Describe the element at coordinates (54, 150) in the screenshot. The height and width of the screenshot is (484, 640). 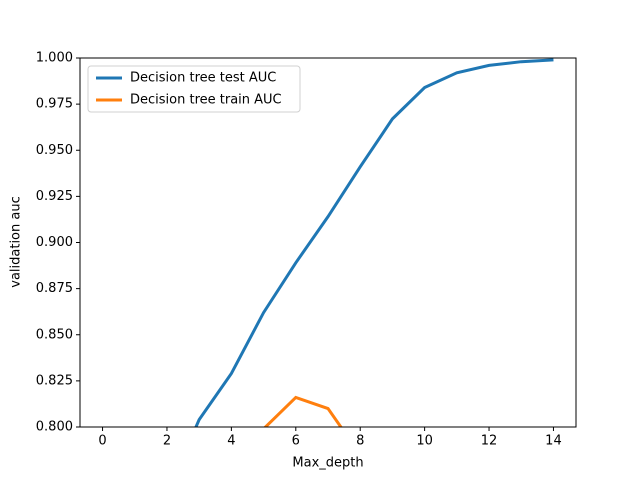
I see `y-tick-label: 0.950` at that location.